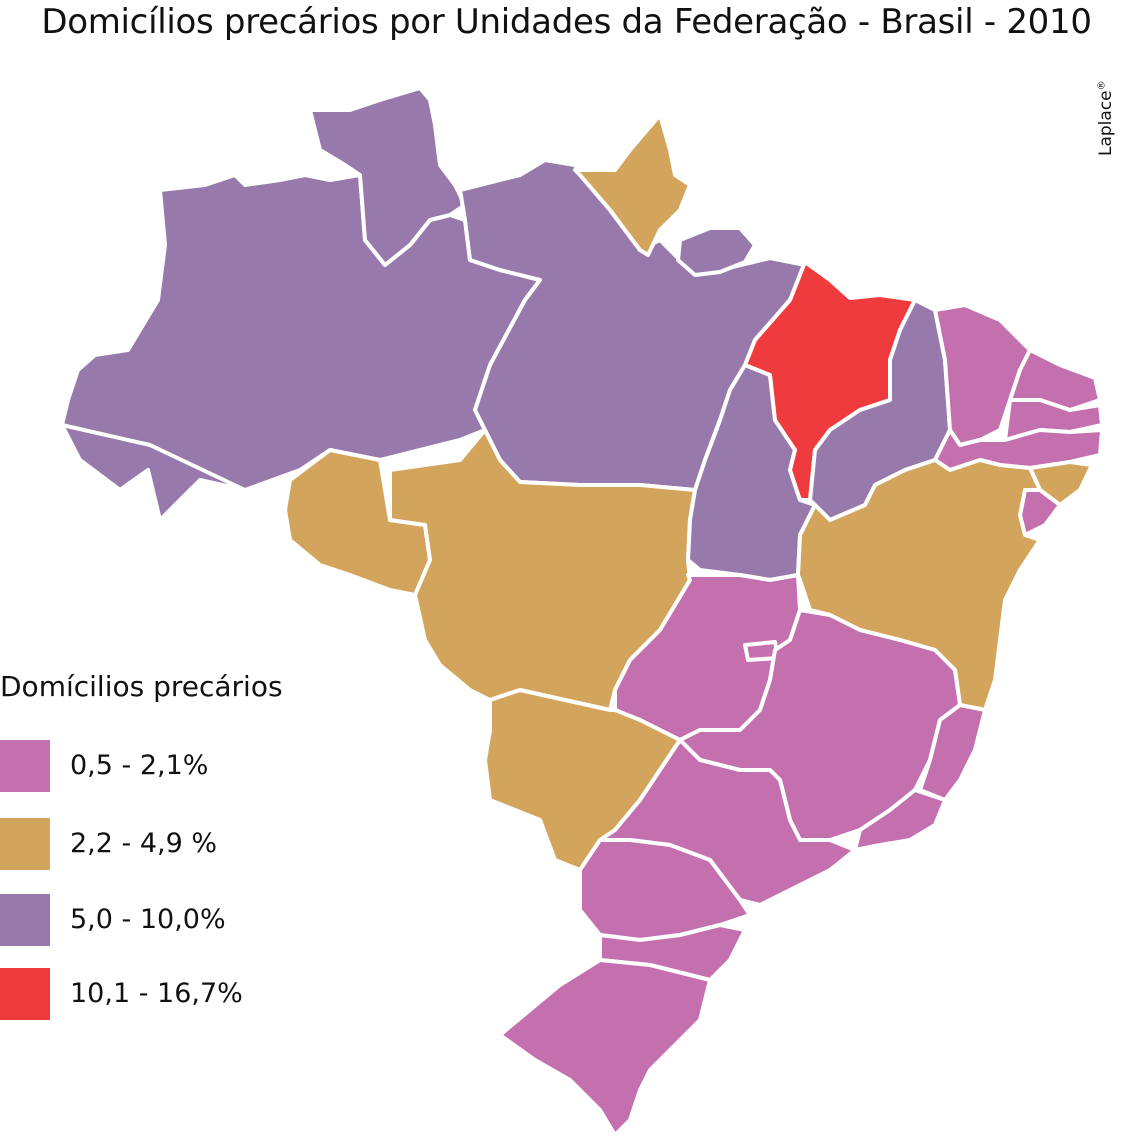 The height and width of the screenshot is (1138, 1133). What do you see at coordinates (982, 375) in the screenshot?
I see `state-ceara` at bounding box center [982, 375].